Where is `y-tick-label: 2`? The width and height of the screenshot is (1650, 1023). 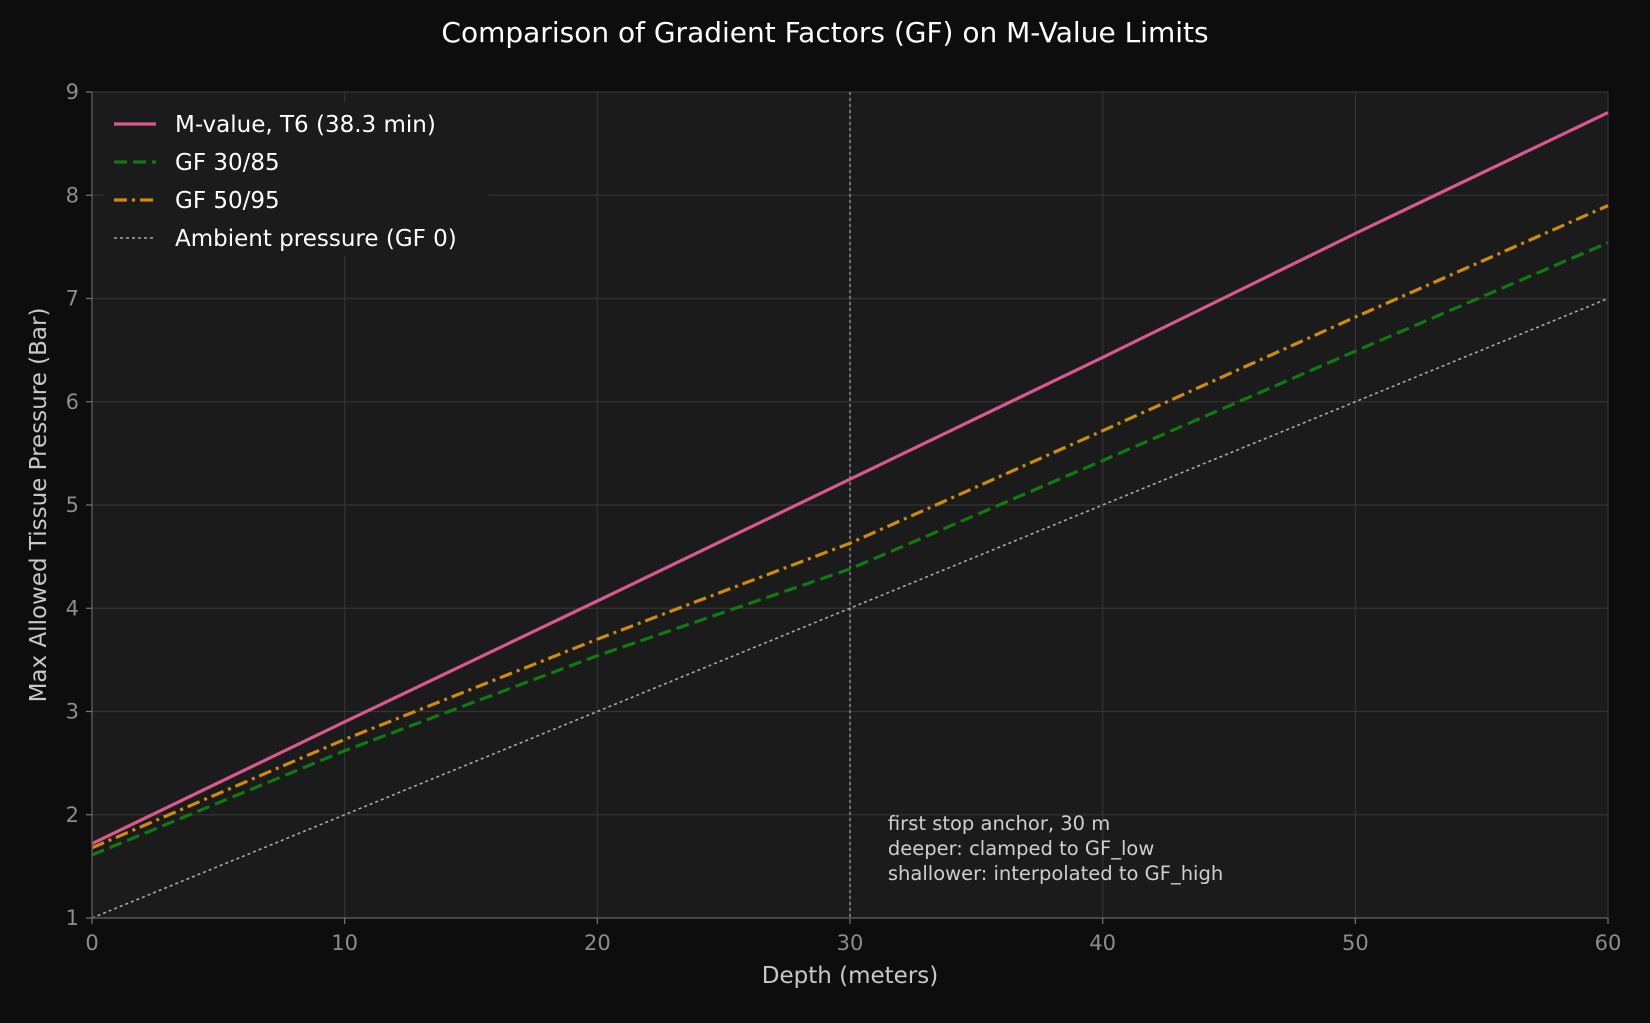
y-tick-label: 2 is located at coordinates (72, 815).